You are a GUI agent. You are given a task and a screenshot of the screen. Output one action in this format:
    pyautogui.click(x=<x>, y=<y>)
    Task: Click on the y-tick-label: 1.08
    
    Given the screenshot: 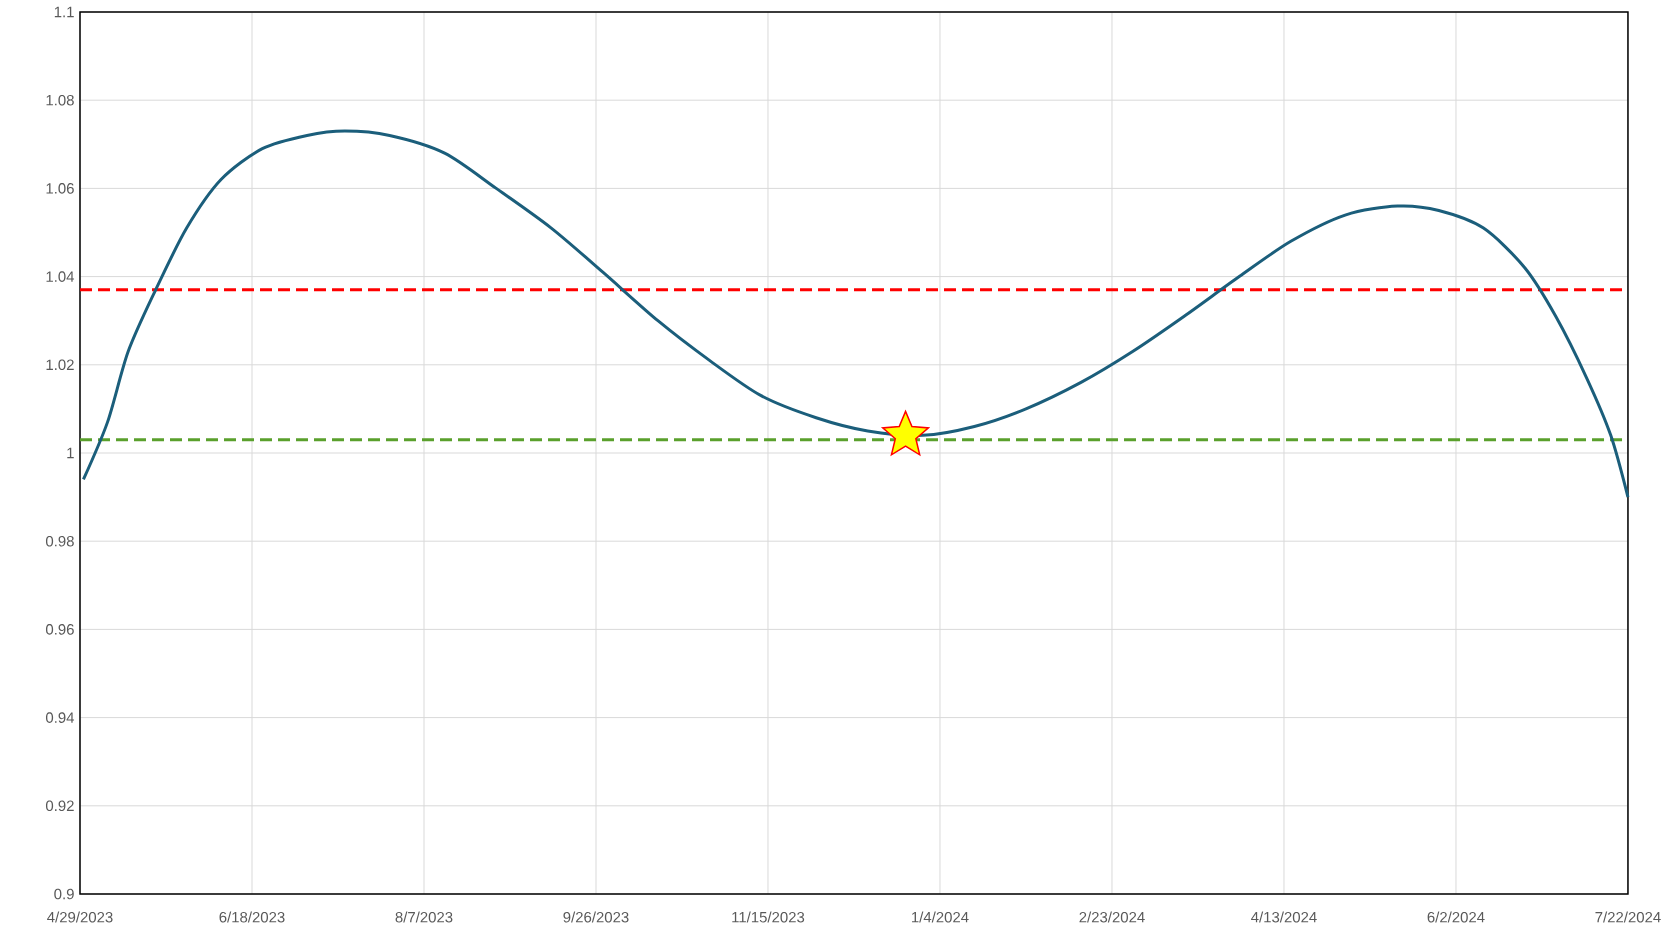 What is the action you would take?
    pyautogui.click(x=60, y=100)
    